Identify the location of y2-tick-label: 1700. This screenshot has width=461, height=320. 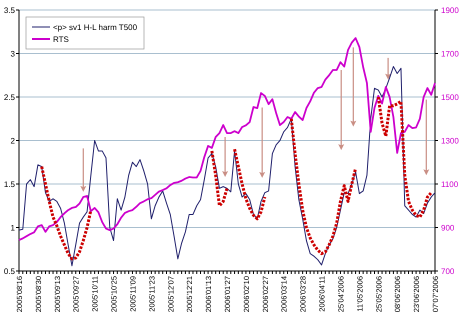
(450, 53).